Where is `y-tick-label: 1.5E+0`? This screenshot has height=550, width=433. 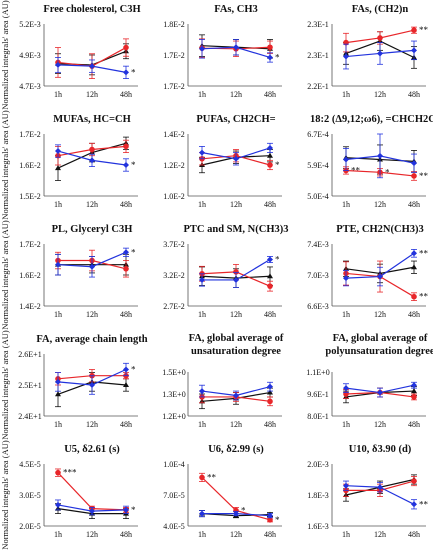 y-tick-label: 1.5E+0 is located at coordinates (173, 372).